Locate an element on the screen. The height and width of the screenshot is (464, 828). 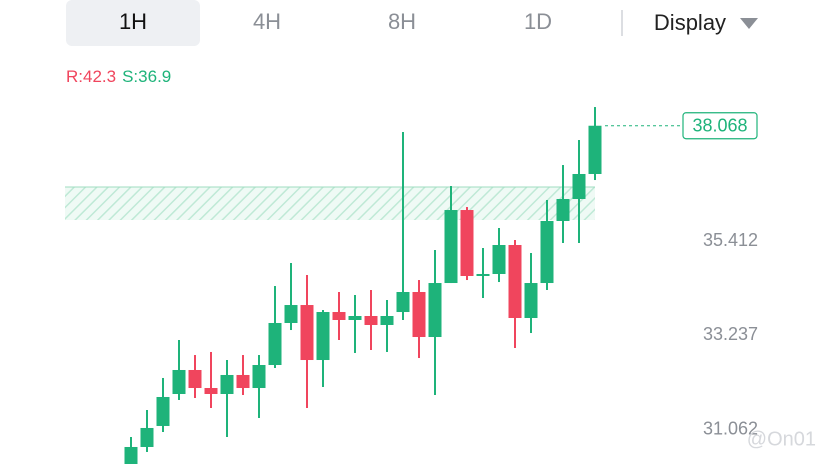
display-button: Display is located at coordinates (690, 22).